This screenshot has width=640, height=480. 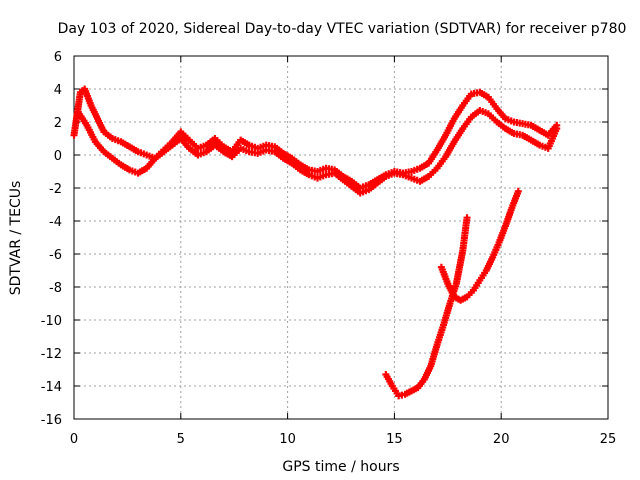 I want to click on y-tick-label: -6, so click(x=55, y=255).